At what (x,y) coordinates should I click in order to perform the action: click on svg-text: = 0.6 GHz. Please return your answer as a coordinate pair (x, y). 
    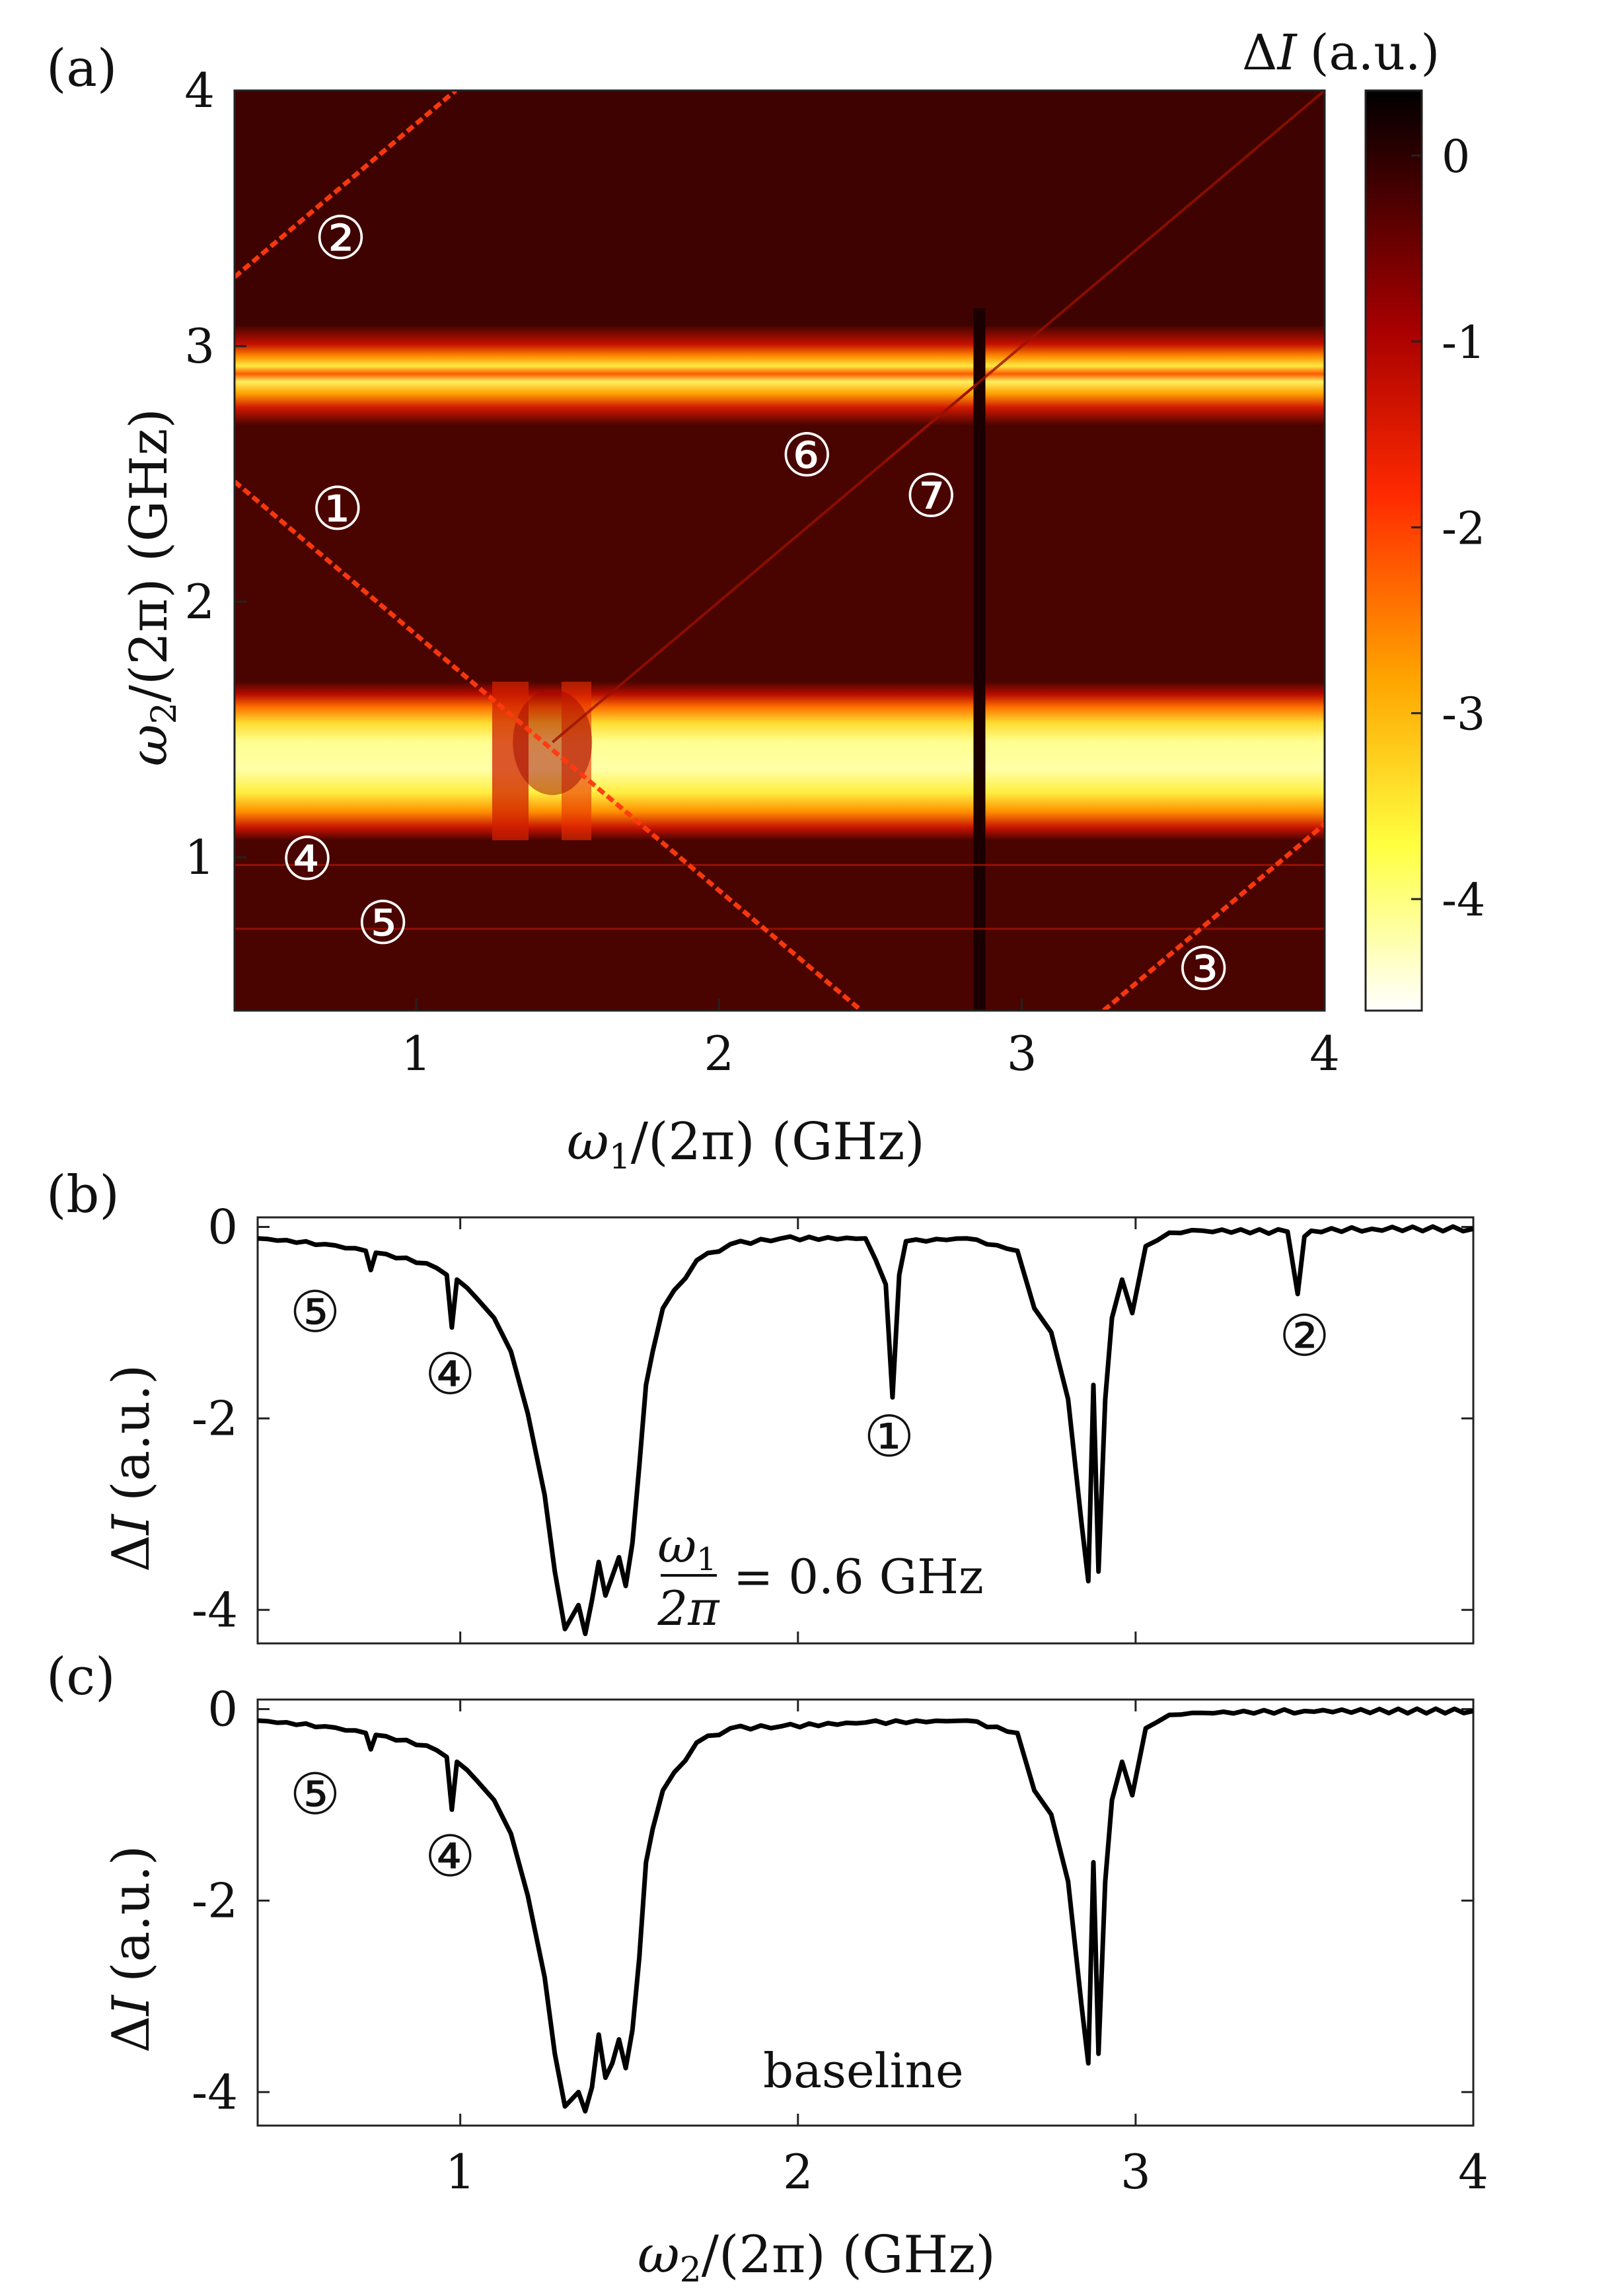
    Looking at the image, I should click on (858, 1577).